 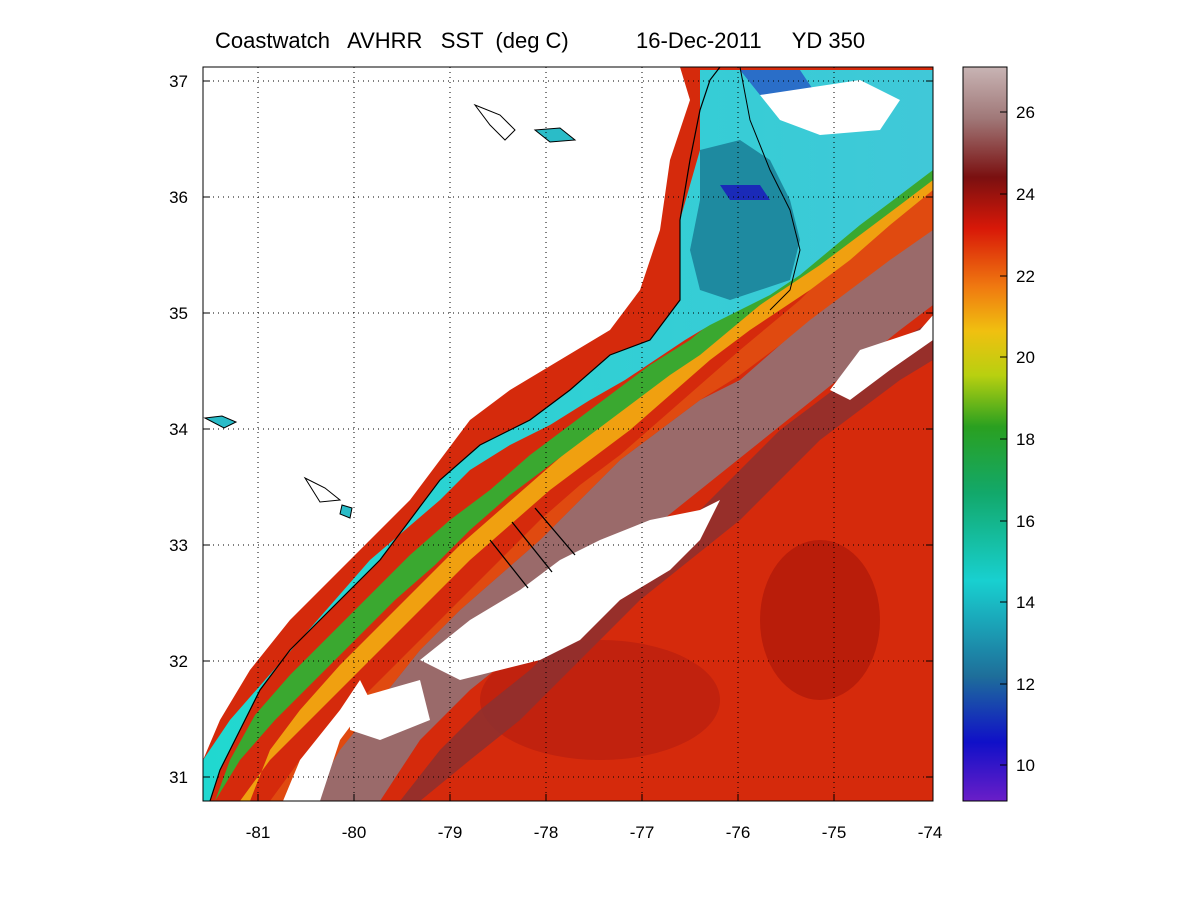 I want to click on colorbar-gradient, so click(x=985, y=434).